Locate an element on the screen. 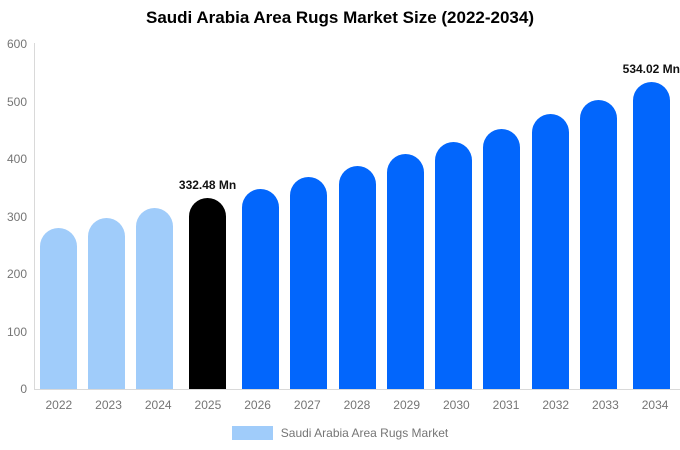  legend: Saudi Arabia Area Rugs Market is located at coordinates (340, 433).